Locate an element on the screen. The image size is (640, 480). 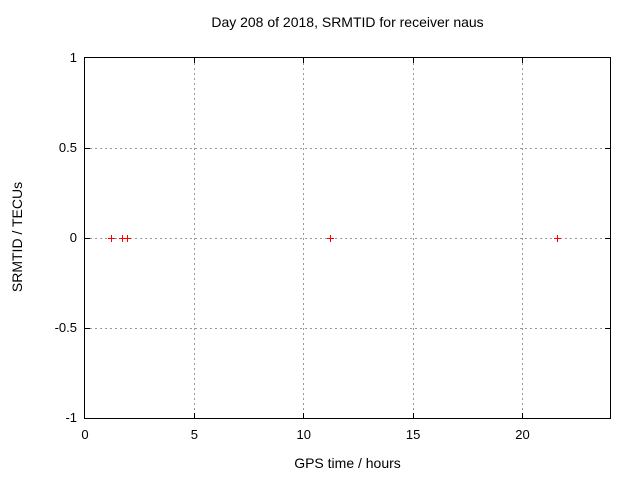
x-tick-label: 20 is located at coordinates (522, 434).